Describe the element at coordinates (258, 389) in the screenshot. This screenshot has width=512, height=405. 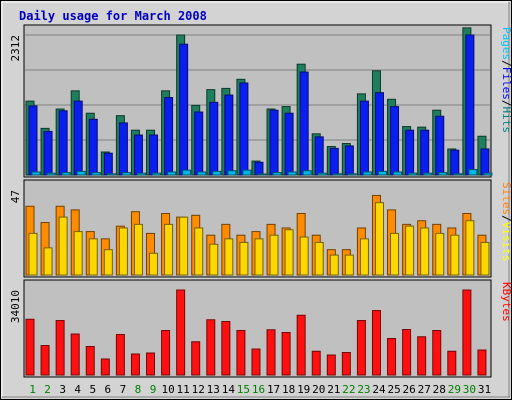
I see `day-label-16: 16` at that location.